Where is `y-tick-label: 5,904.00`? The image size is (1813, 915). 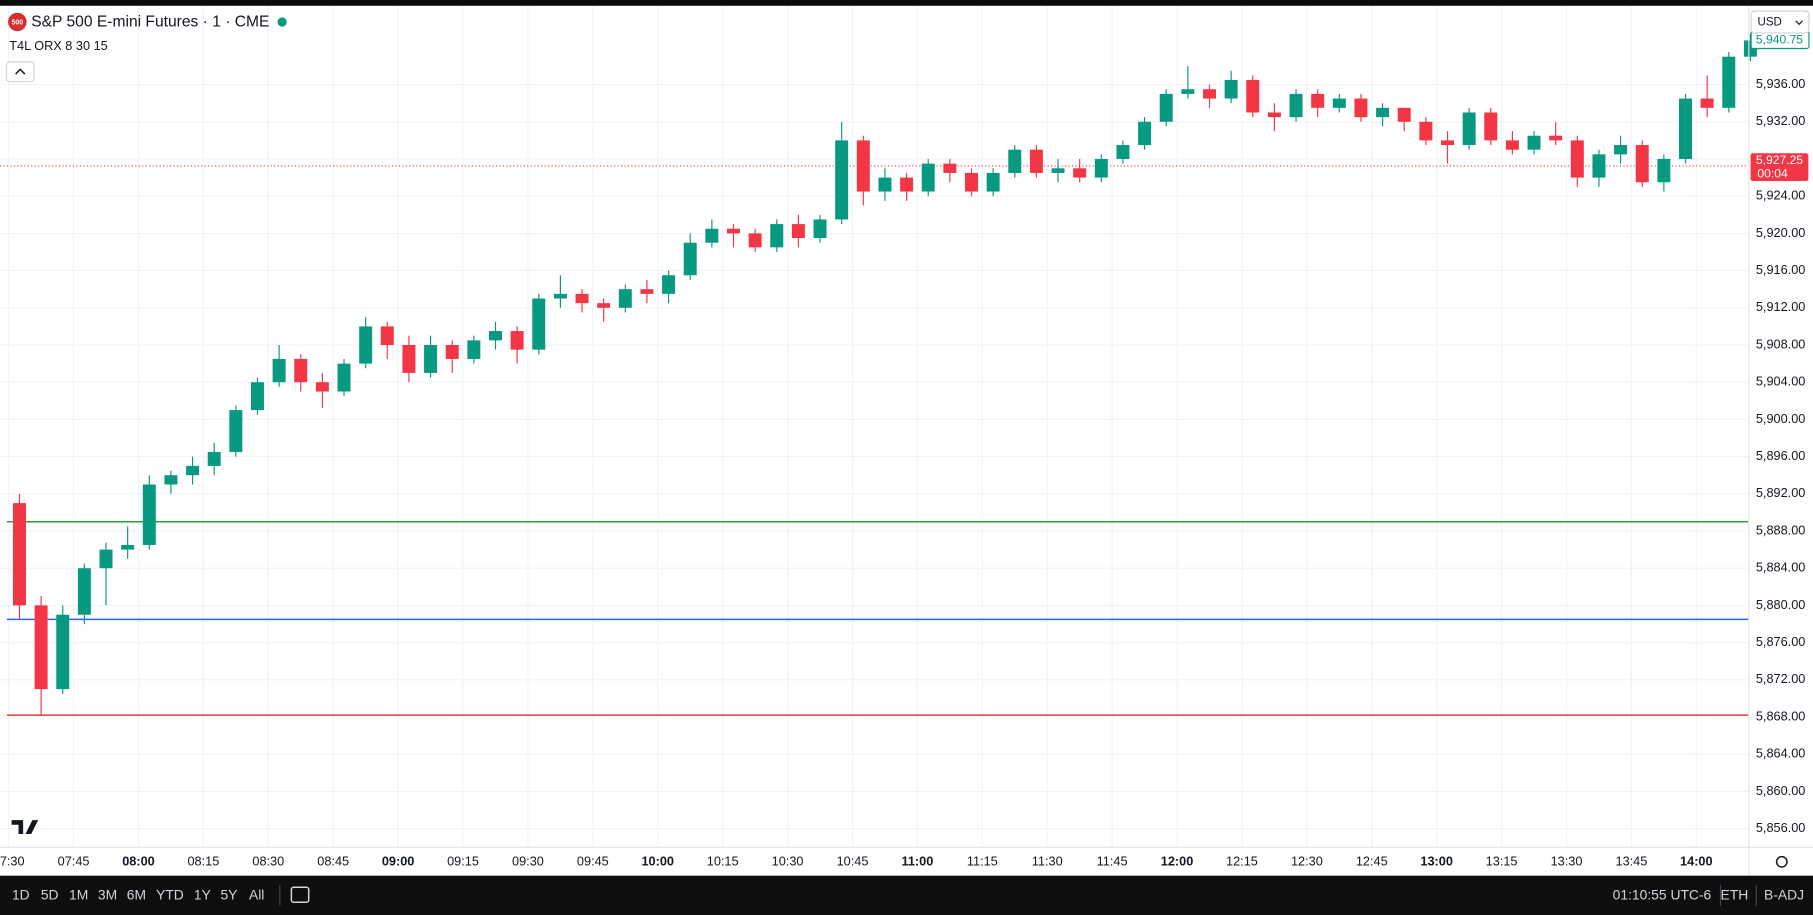 y-tick-label: 5,904.00 is located at coordinates (1781, 381).